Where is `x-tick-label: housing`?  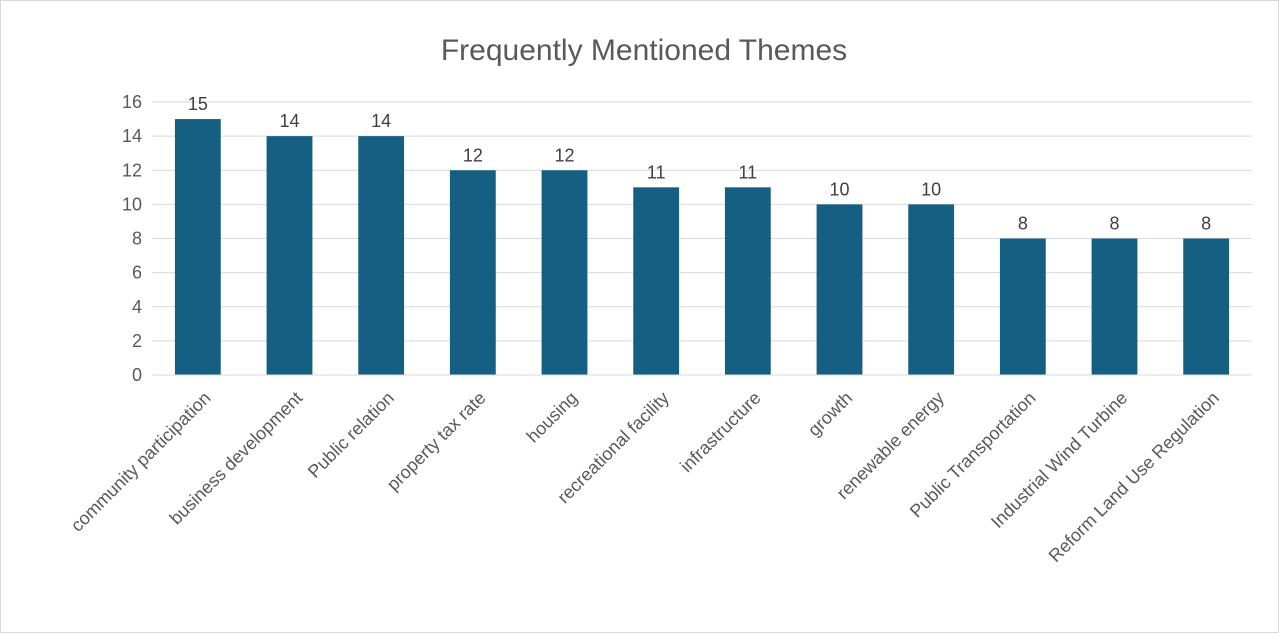 x-tick-label: housing is located at coordinates (552, 417).